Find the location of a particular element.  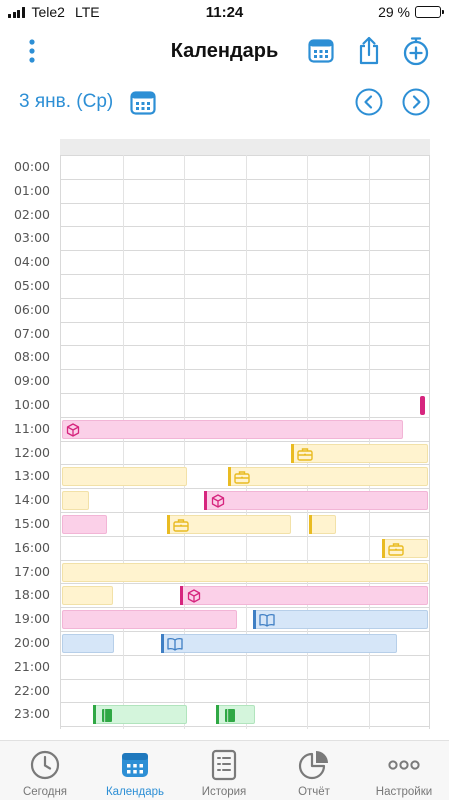

hour-label: 06:00 is located at coordinates (31, 309).